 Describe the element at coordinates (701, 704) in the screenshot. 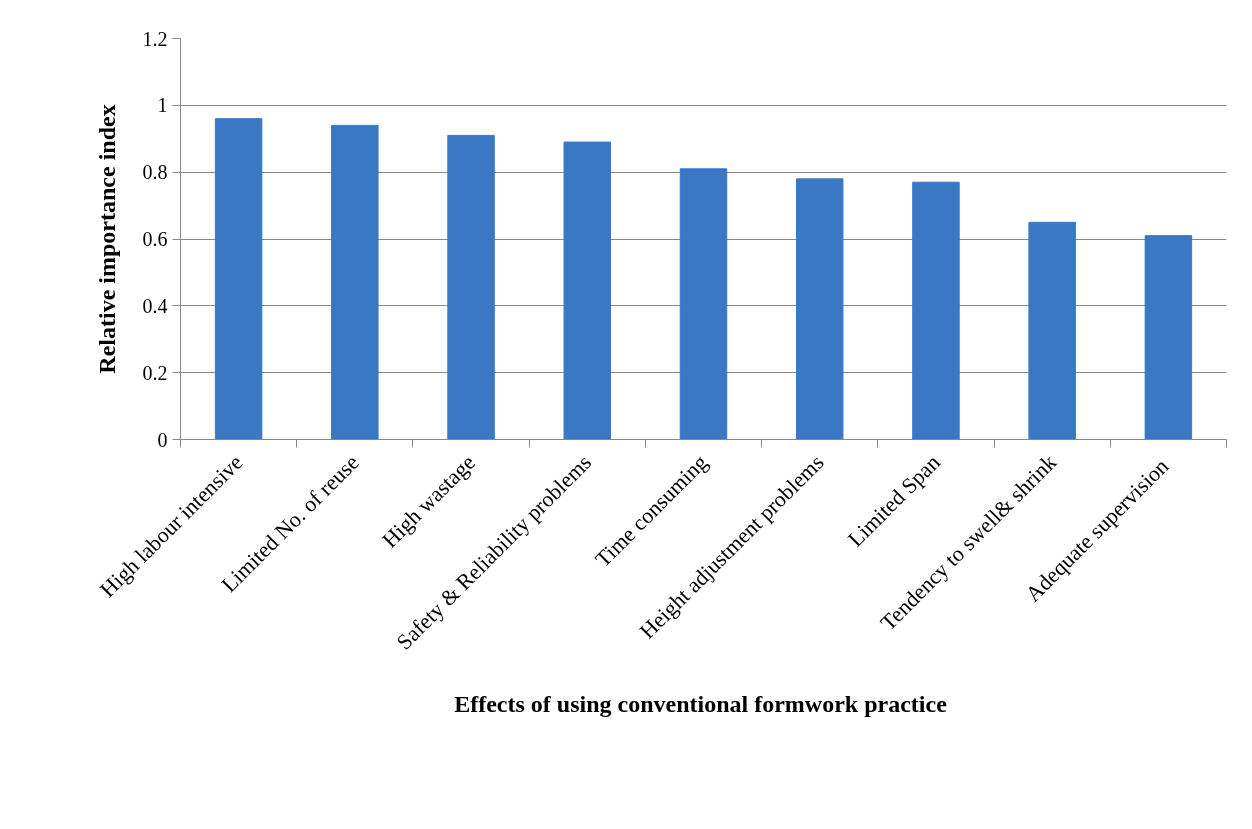

I see `x-axis-title: Effects of using conventional formwork practice` at that location.